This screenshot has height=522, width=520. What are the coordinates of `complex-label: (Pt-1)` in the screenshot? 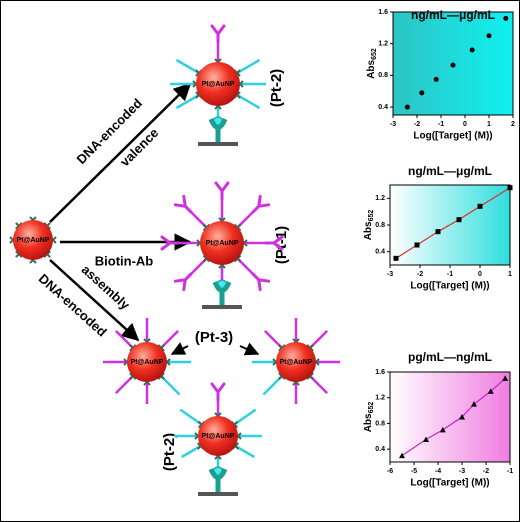 It's located at (281, 245).